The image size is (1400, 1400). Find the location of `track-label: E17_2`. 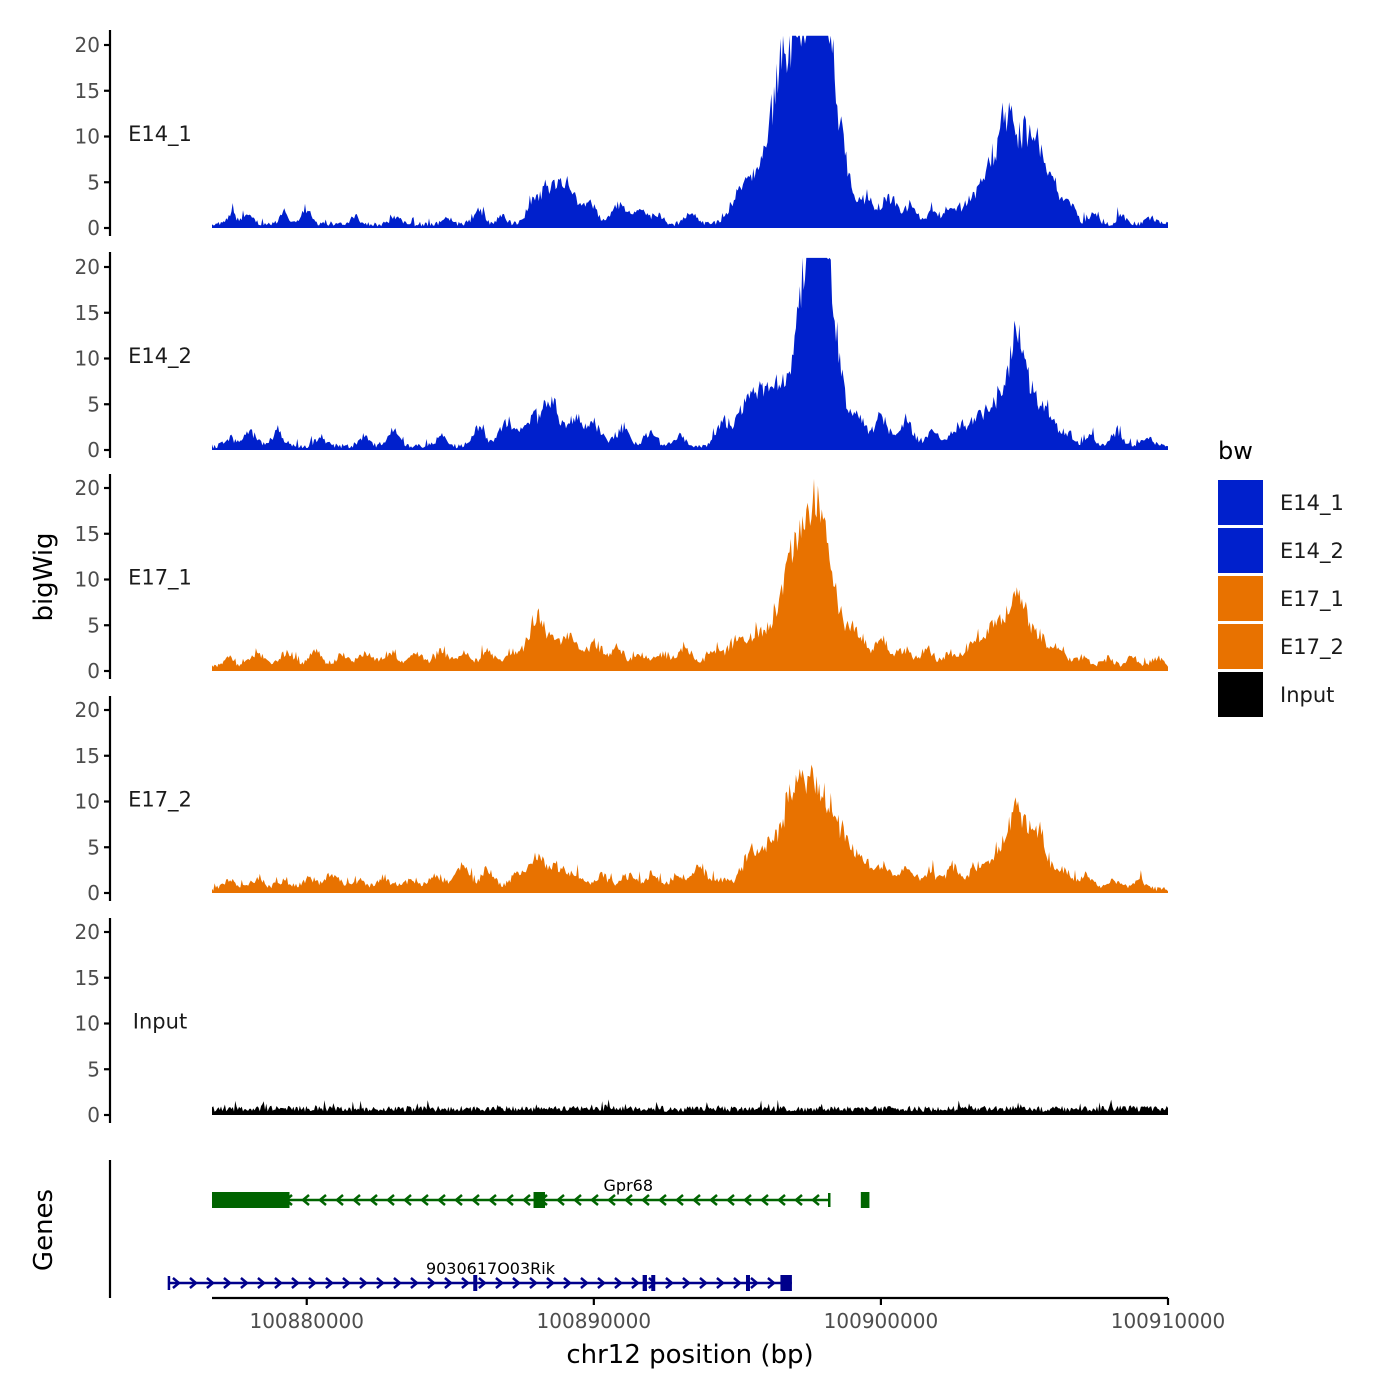

track-label: E17_2 is located at coordinates (160, 800).